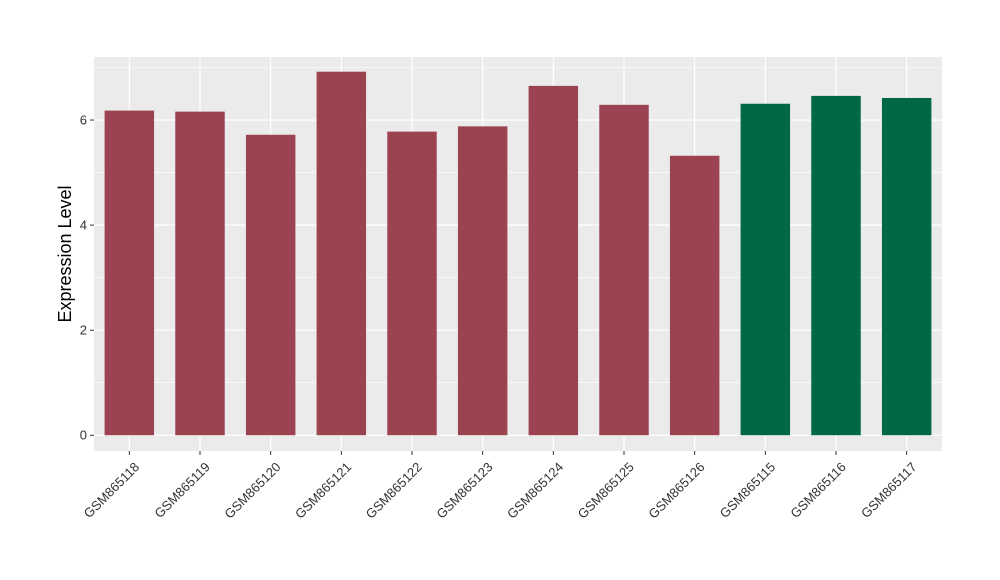  I want to click on x-tick-label: GSM865123, so click(464, 490).